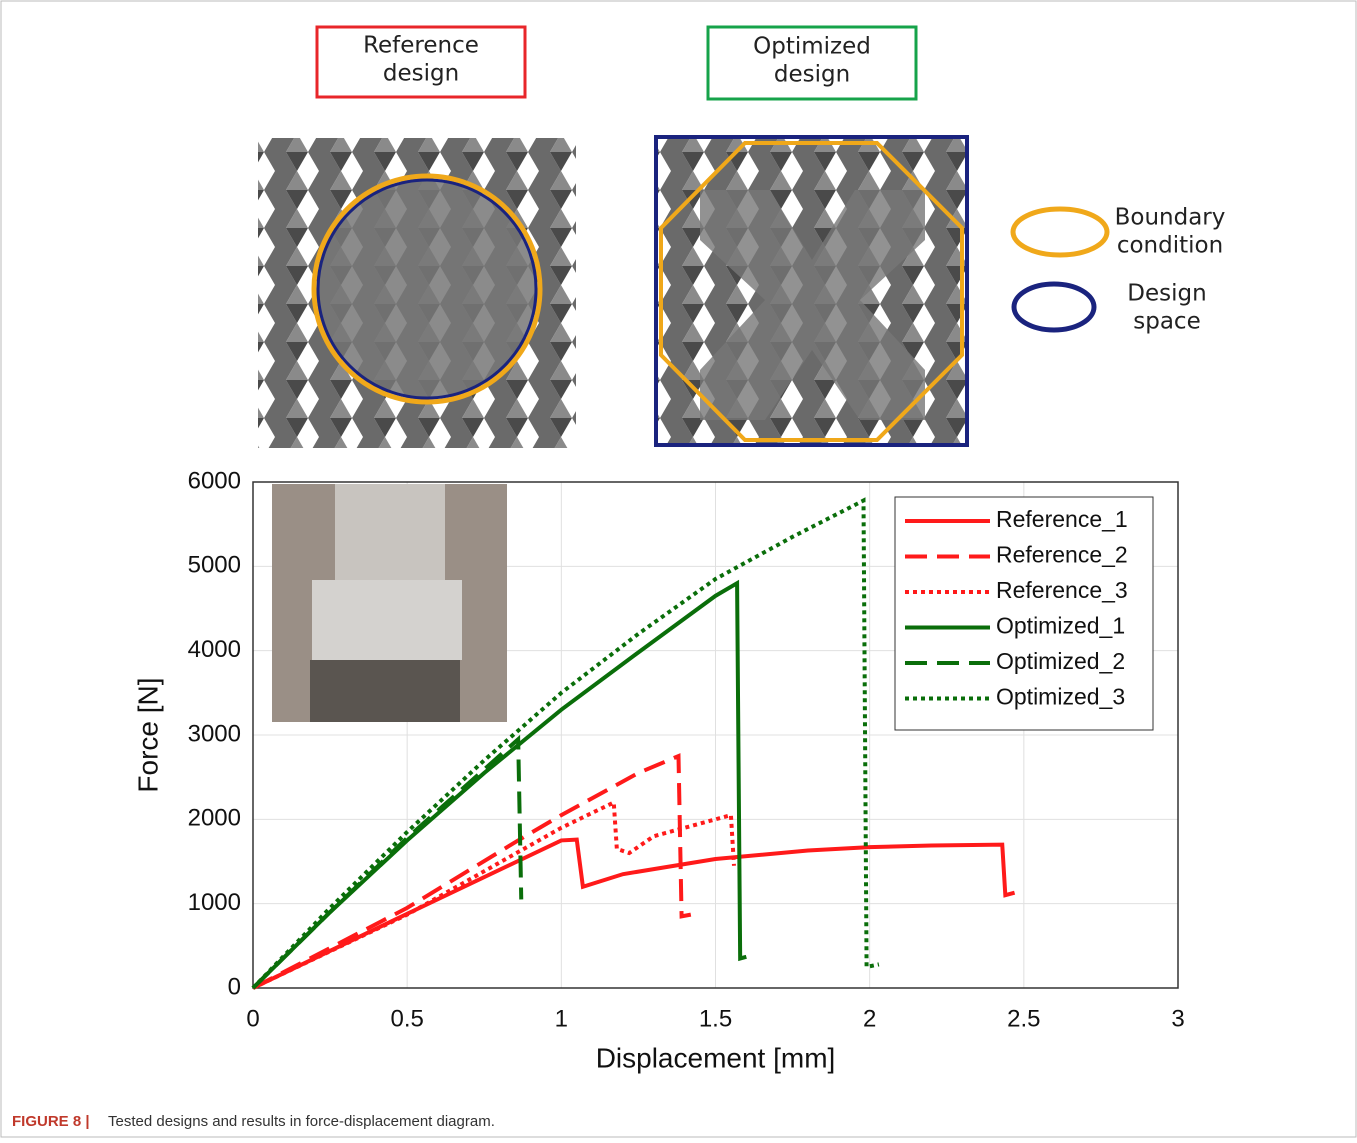  What do you see at coordinates (715, 1018) in the screenshot?
I see `x-tick-label: 1.5` at bounding box center [715, 1018].